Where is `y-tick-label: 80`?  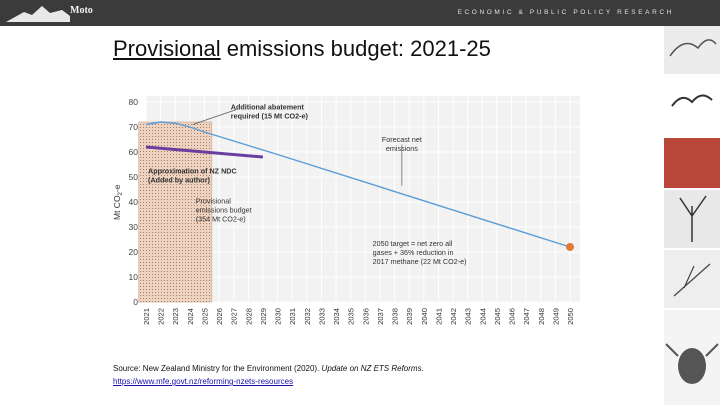 y-tick-label: 80 is located at coordinates (134, 102).